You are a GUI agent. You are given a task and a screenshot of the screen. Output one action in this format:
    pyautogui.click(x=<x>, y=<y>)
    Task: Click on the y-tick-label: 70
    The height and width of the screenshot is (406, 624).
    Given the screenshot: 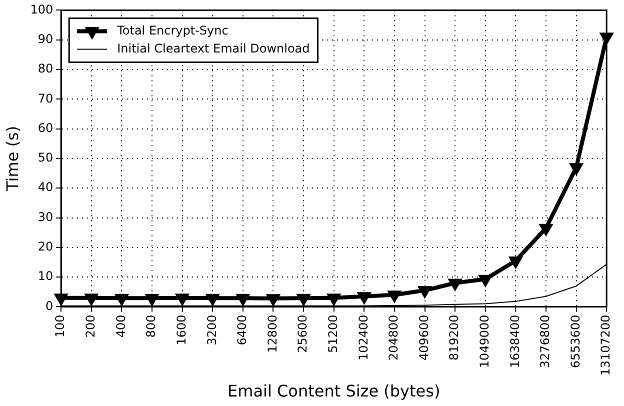 What is the action you would take?
    pyautogui.click(x=46, y=98)
    